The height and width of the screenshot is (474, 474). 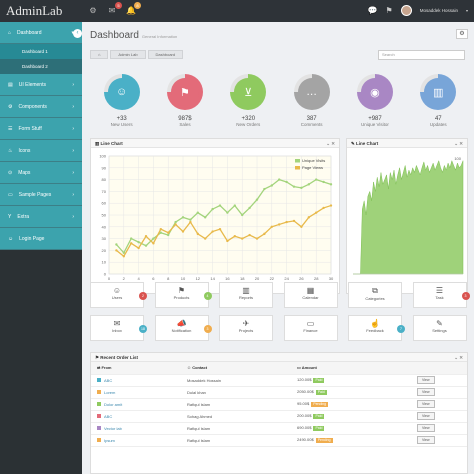 What do you see at coordinates (457, 158) in the screenshot?
I see `y-tick-label: 100` at bounding box center [457, 158].